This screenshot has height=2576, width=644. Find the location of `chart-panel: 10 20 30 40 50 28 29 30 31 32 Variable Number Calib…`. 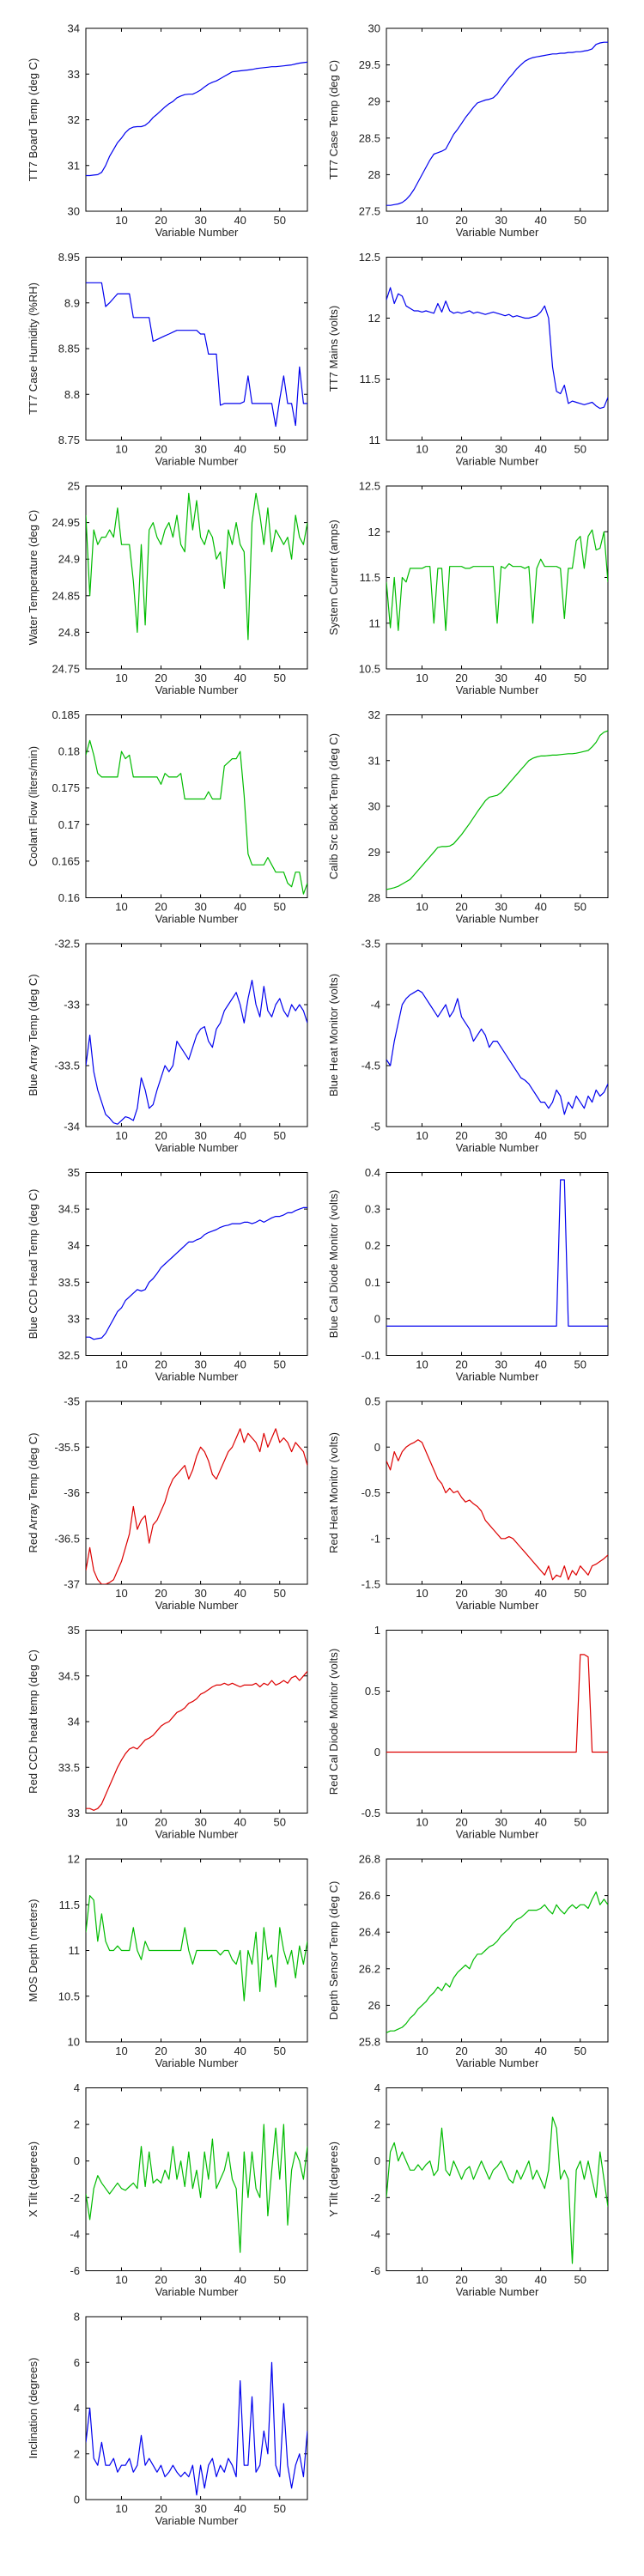

chart-panel: 10 20 30 40 50 28 29 30 31 32 Variable Number Calib… is located at coordinates (468, 817).